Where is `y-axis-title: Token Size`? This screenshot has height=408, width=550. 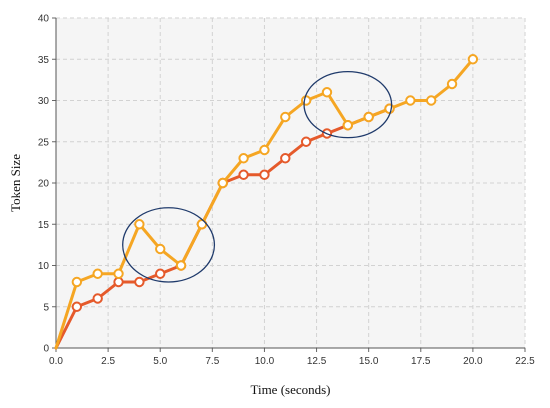 y-axis-title: Token Size is located at coordinates (15, 183).